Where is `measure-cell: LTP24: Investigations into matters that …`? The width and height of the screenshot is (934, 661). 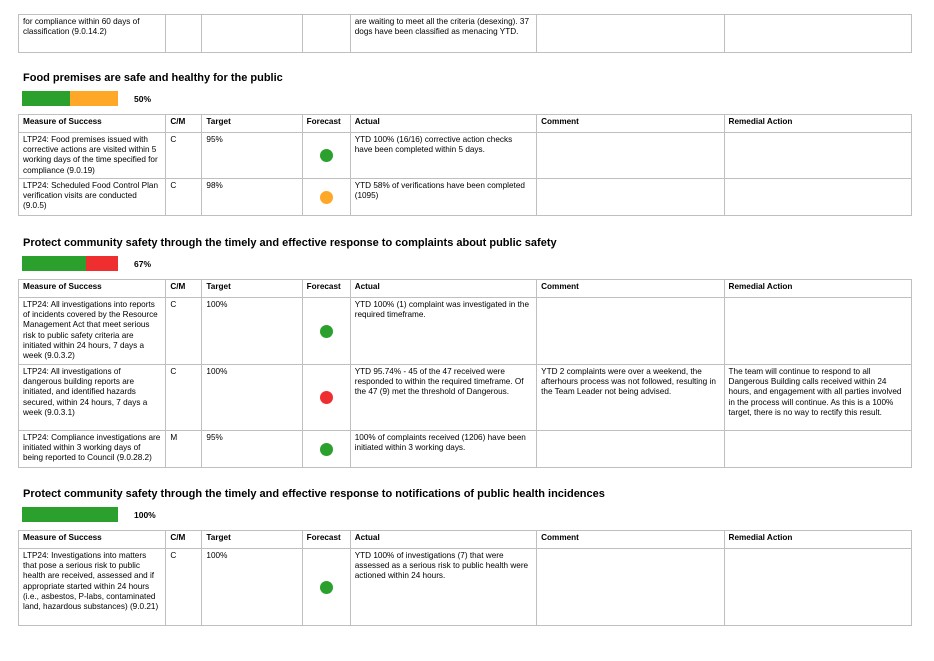 measure-cell: LTP24: Investigations into matters that … is located at coordinates (92, 587).